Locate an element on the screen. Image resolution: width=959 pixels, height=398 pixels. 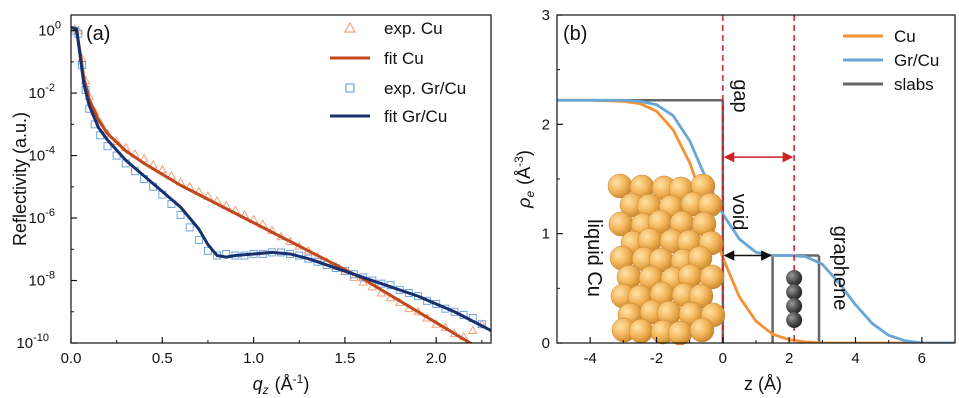
annotation-graphene: graphene is located at coordinates (840, 268).